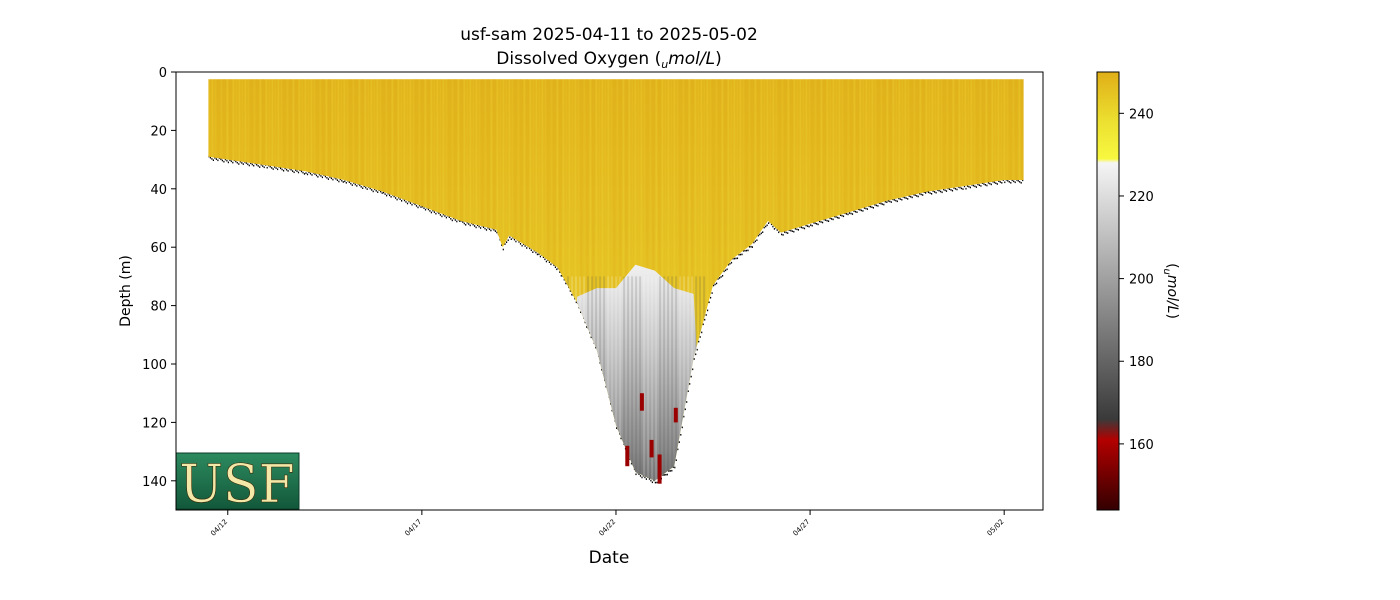 The height and width of the screenshot is (600, 1400). What do you see at coordinates (664, 64) in the screenshot?
I see `subtitle-unit-subscript: u` at bounding box center [664, 64].